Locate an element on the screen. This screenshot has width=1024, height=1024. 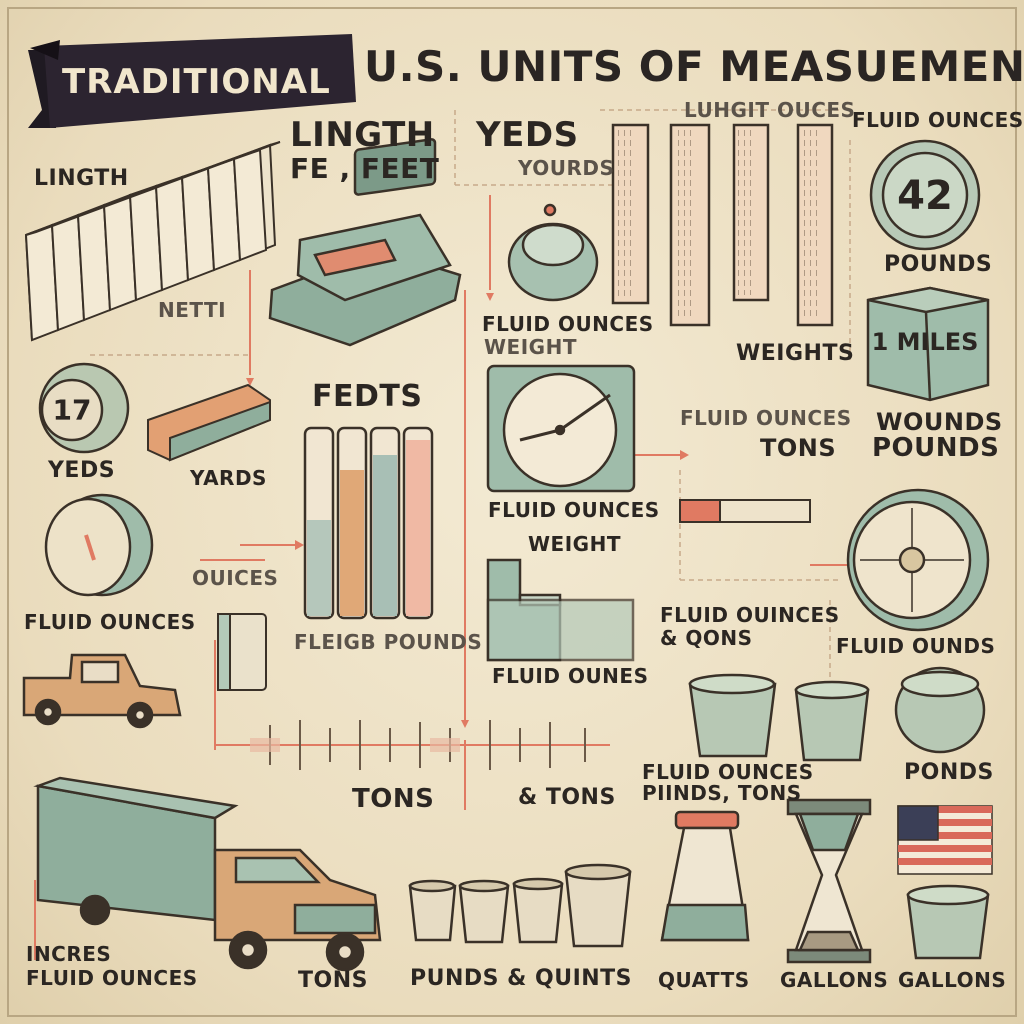
label-fedts: FEDTS is located at coordinates (367, 396).